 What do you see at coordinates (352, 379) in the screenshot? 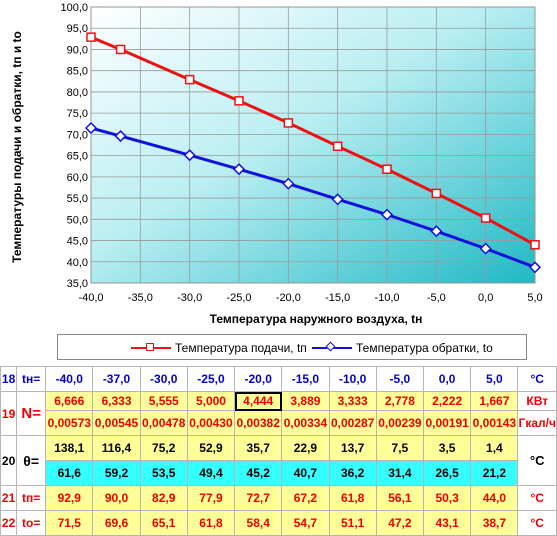
I see `table-cell: -10,0` at bounding box center [352, 379].